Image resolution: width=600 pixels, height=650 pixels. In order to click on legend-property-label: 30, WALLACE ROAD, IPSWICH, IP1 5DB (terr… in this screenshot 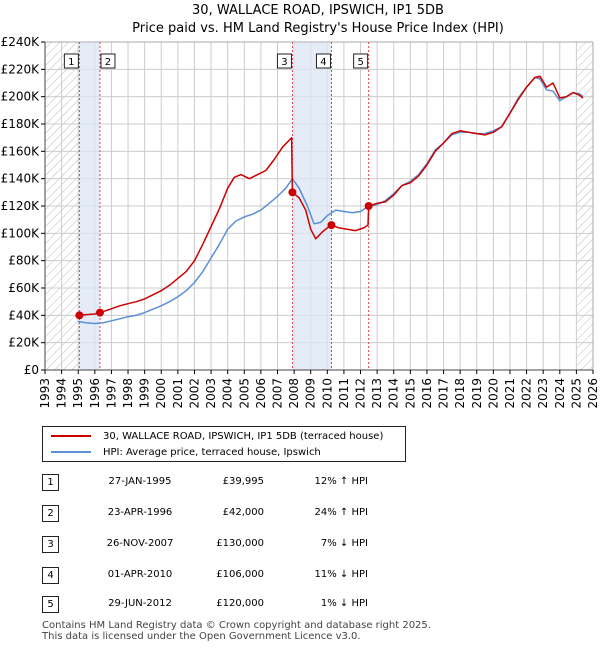, I will do `click(243, 436)`.